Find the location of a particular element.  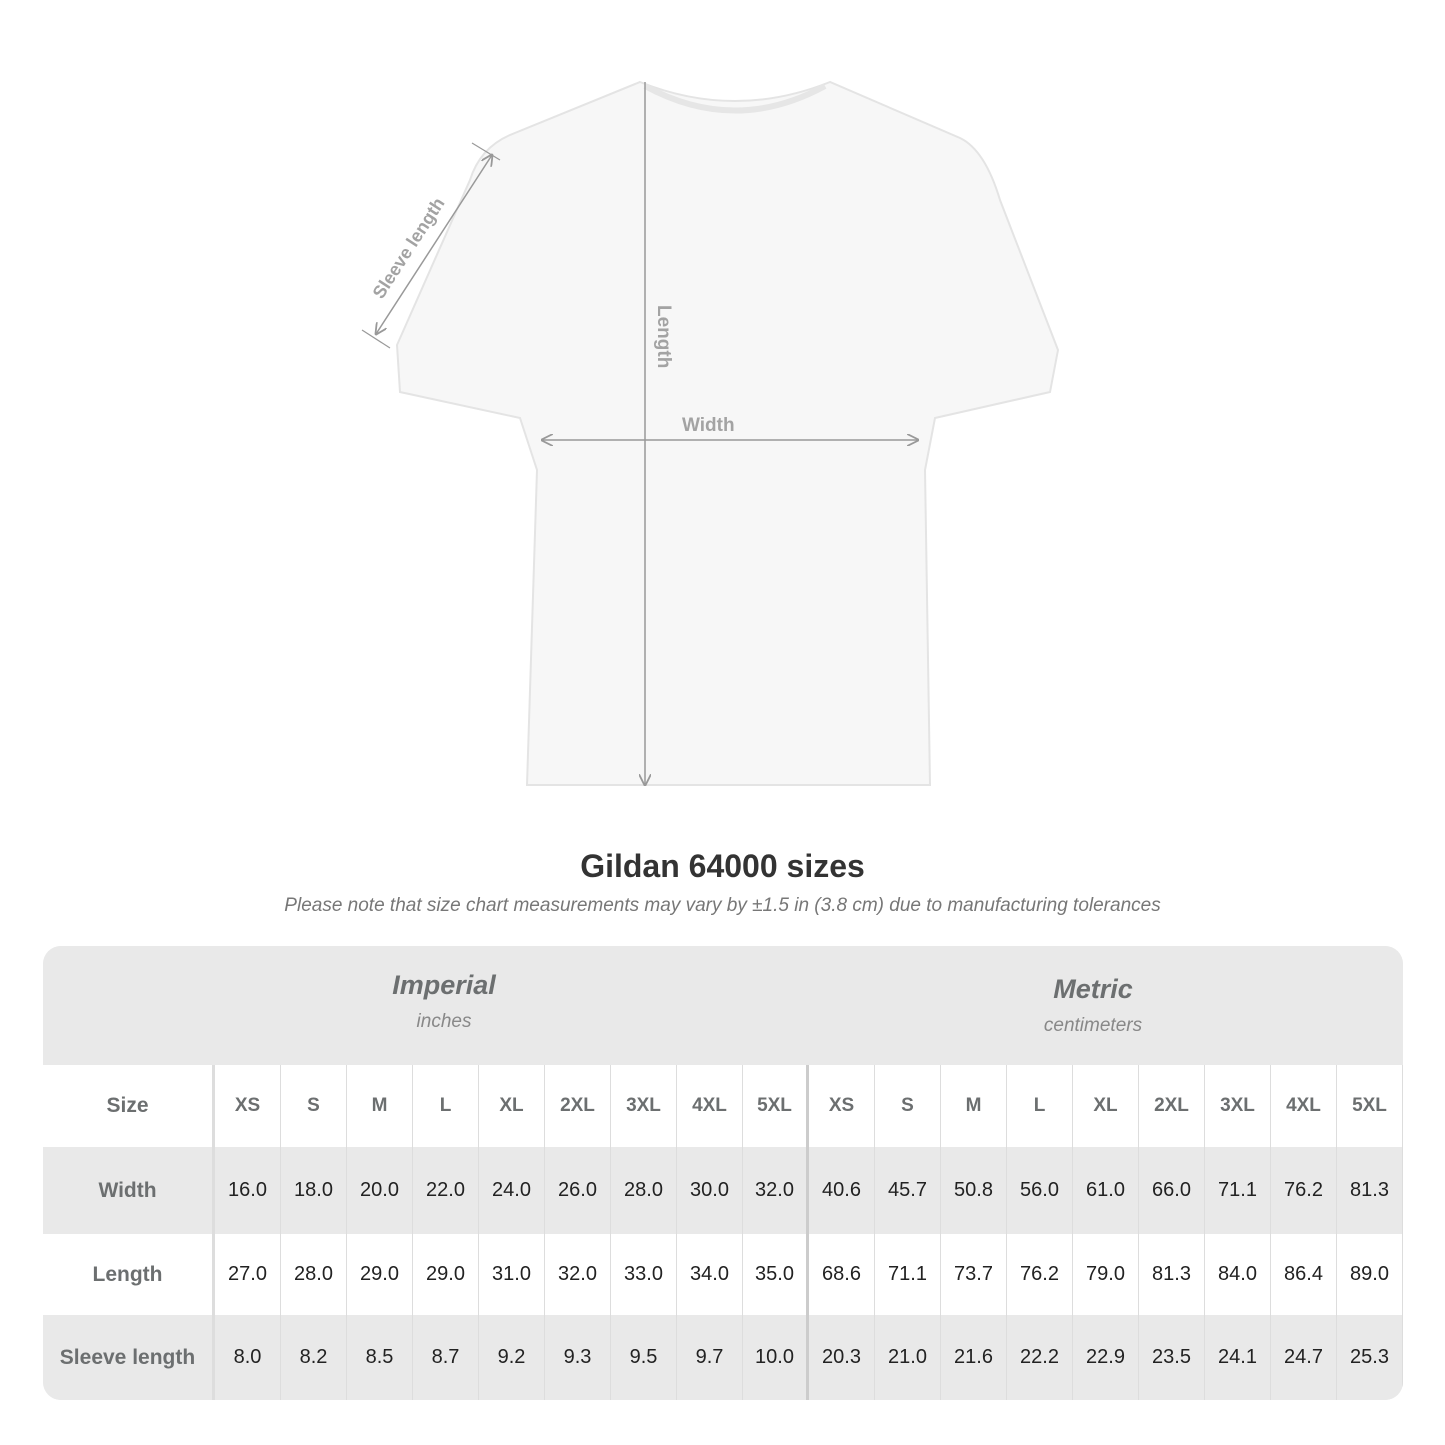

value-cell: 22.9 is located at coordinates (1106, 1357).